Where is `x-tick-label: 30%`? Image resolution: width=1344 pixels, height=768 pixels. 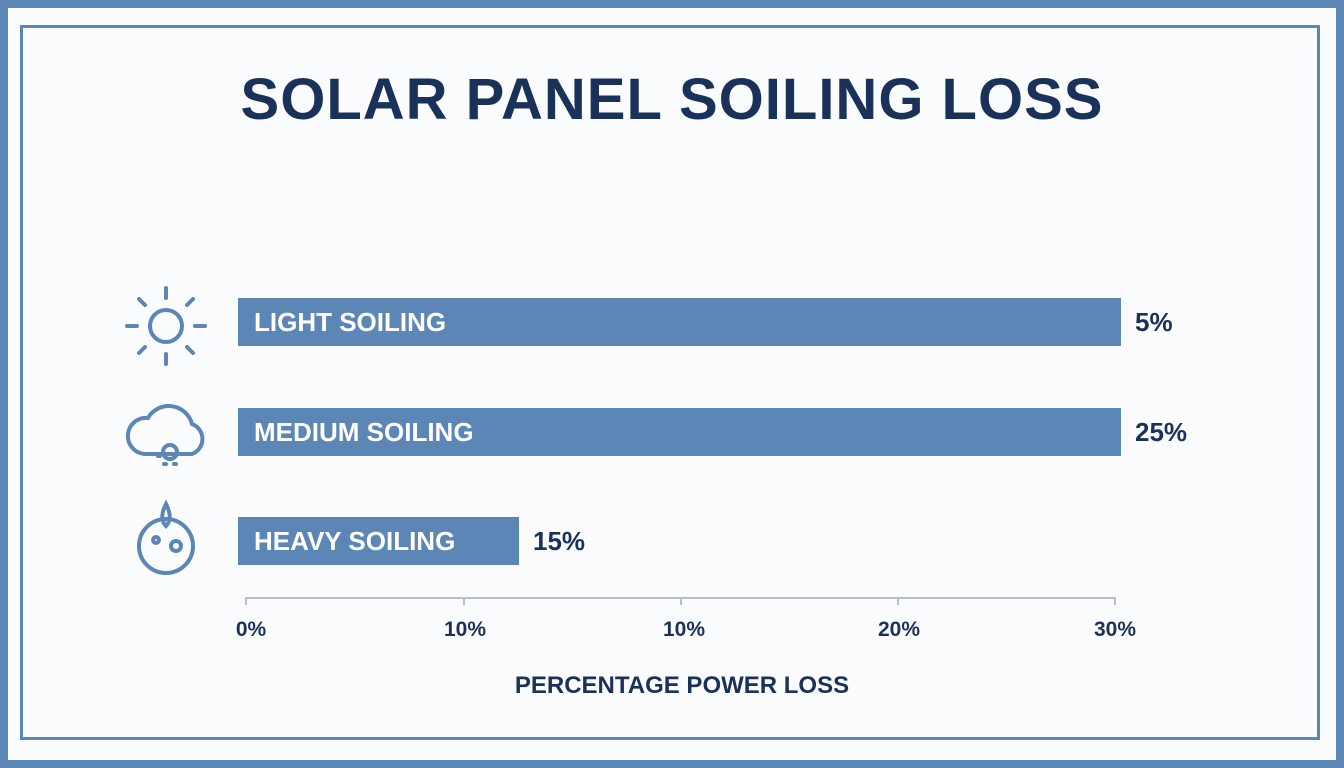 x-tick-label: 30% is located at coordinates (1115, 629).